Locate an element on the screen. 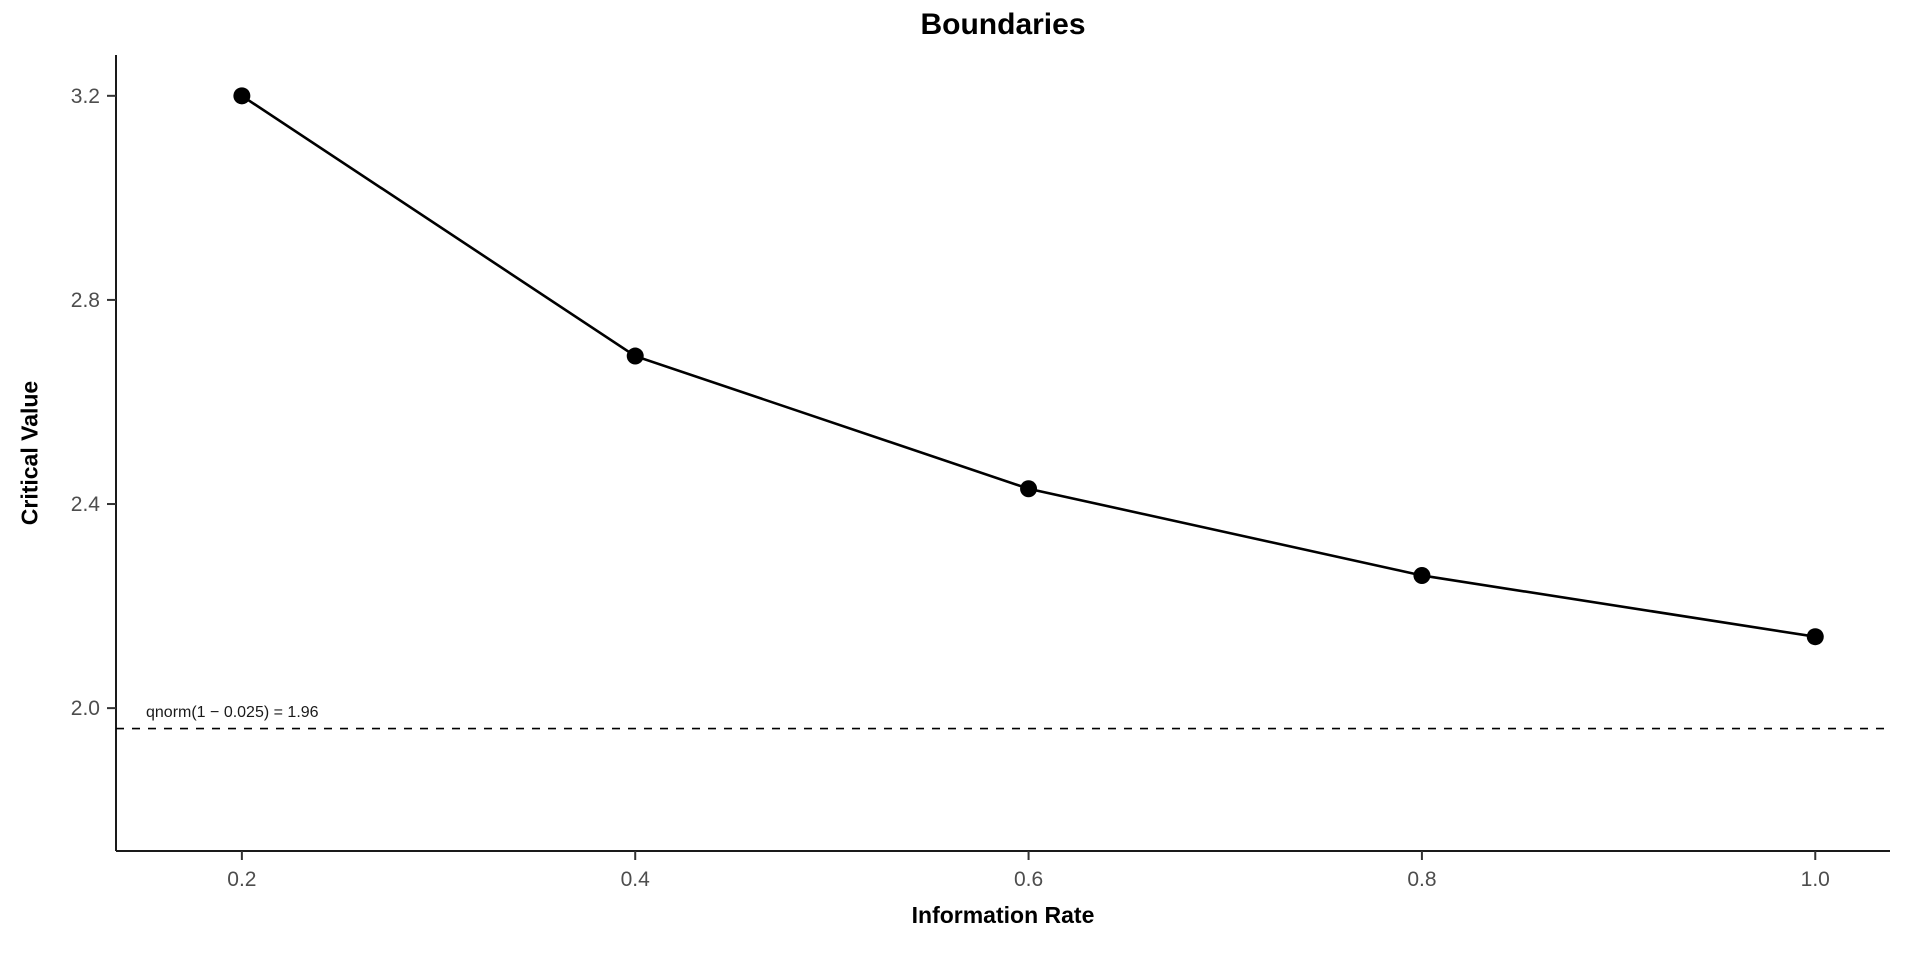  x-axis-tick-label: 1.0 is located at coordinates (1815, 879).